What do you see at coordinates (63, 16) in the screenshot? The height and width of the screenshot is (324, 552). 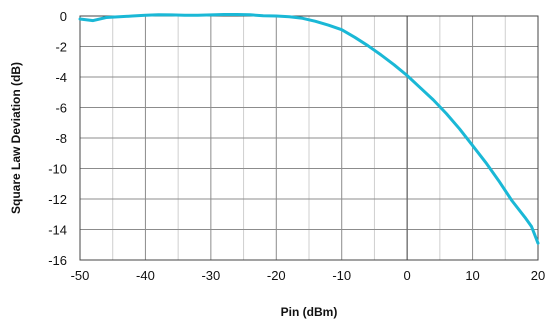 I see `y-tick-label: 0` at bounding box center [63, 16].